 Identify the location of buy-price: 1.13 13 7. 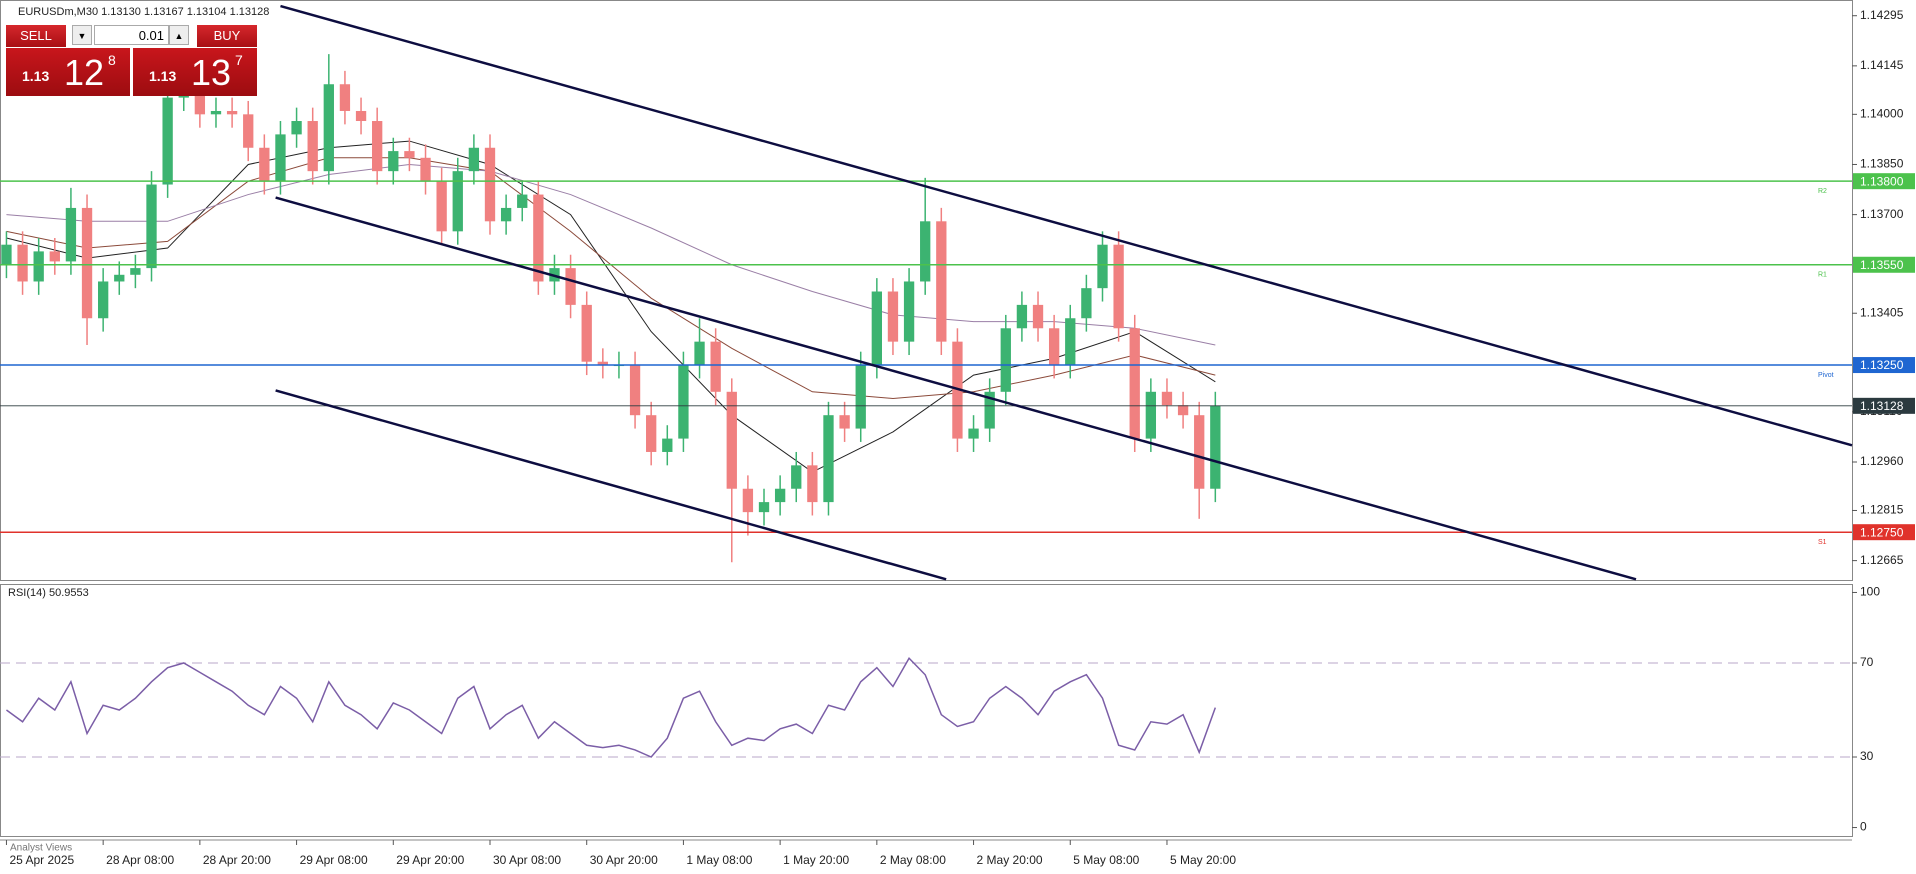
(195, 72).